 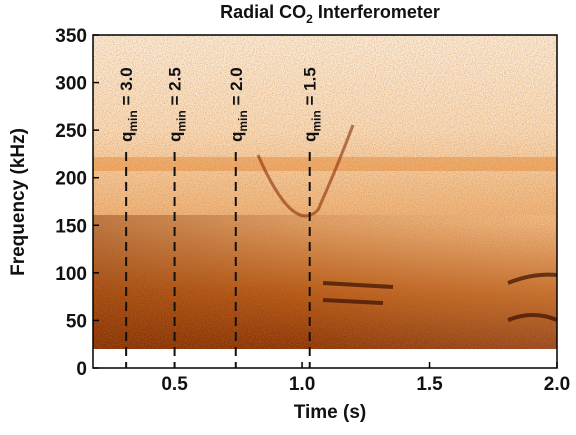 I want to click on annotation-text: = 2.5, so click(x=175, y=88).